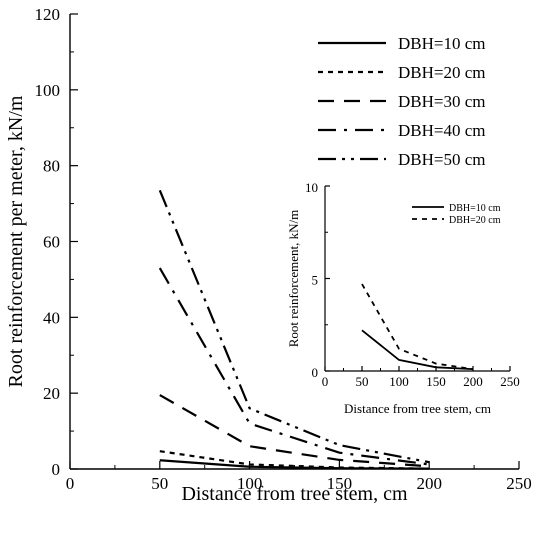 This screenshot has height=534, width=550. Describe the element at coordinates (442, 72) in the screenshot. I see `main-legend-label-2: DBH=20 cm` at that location.